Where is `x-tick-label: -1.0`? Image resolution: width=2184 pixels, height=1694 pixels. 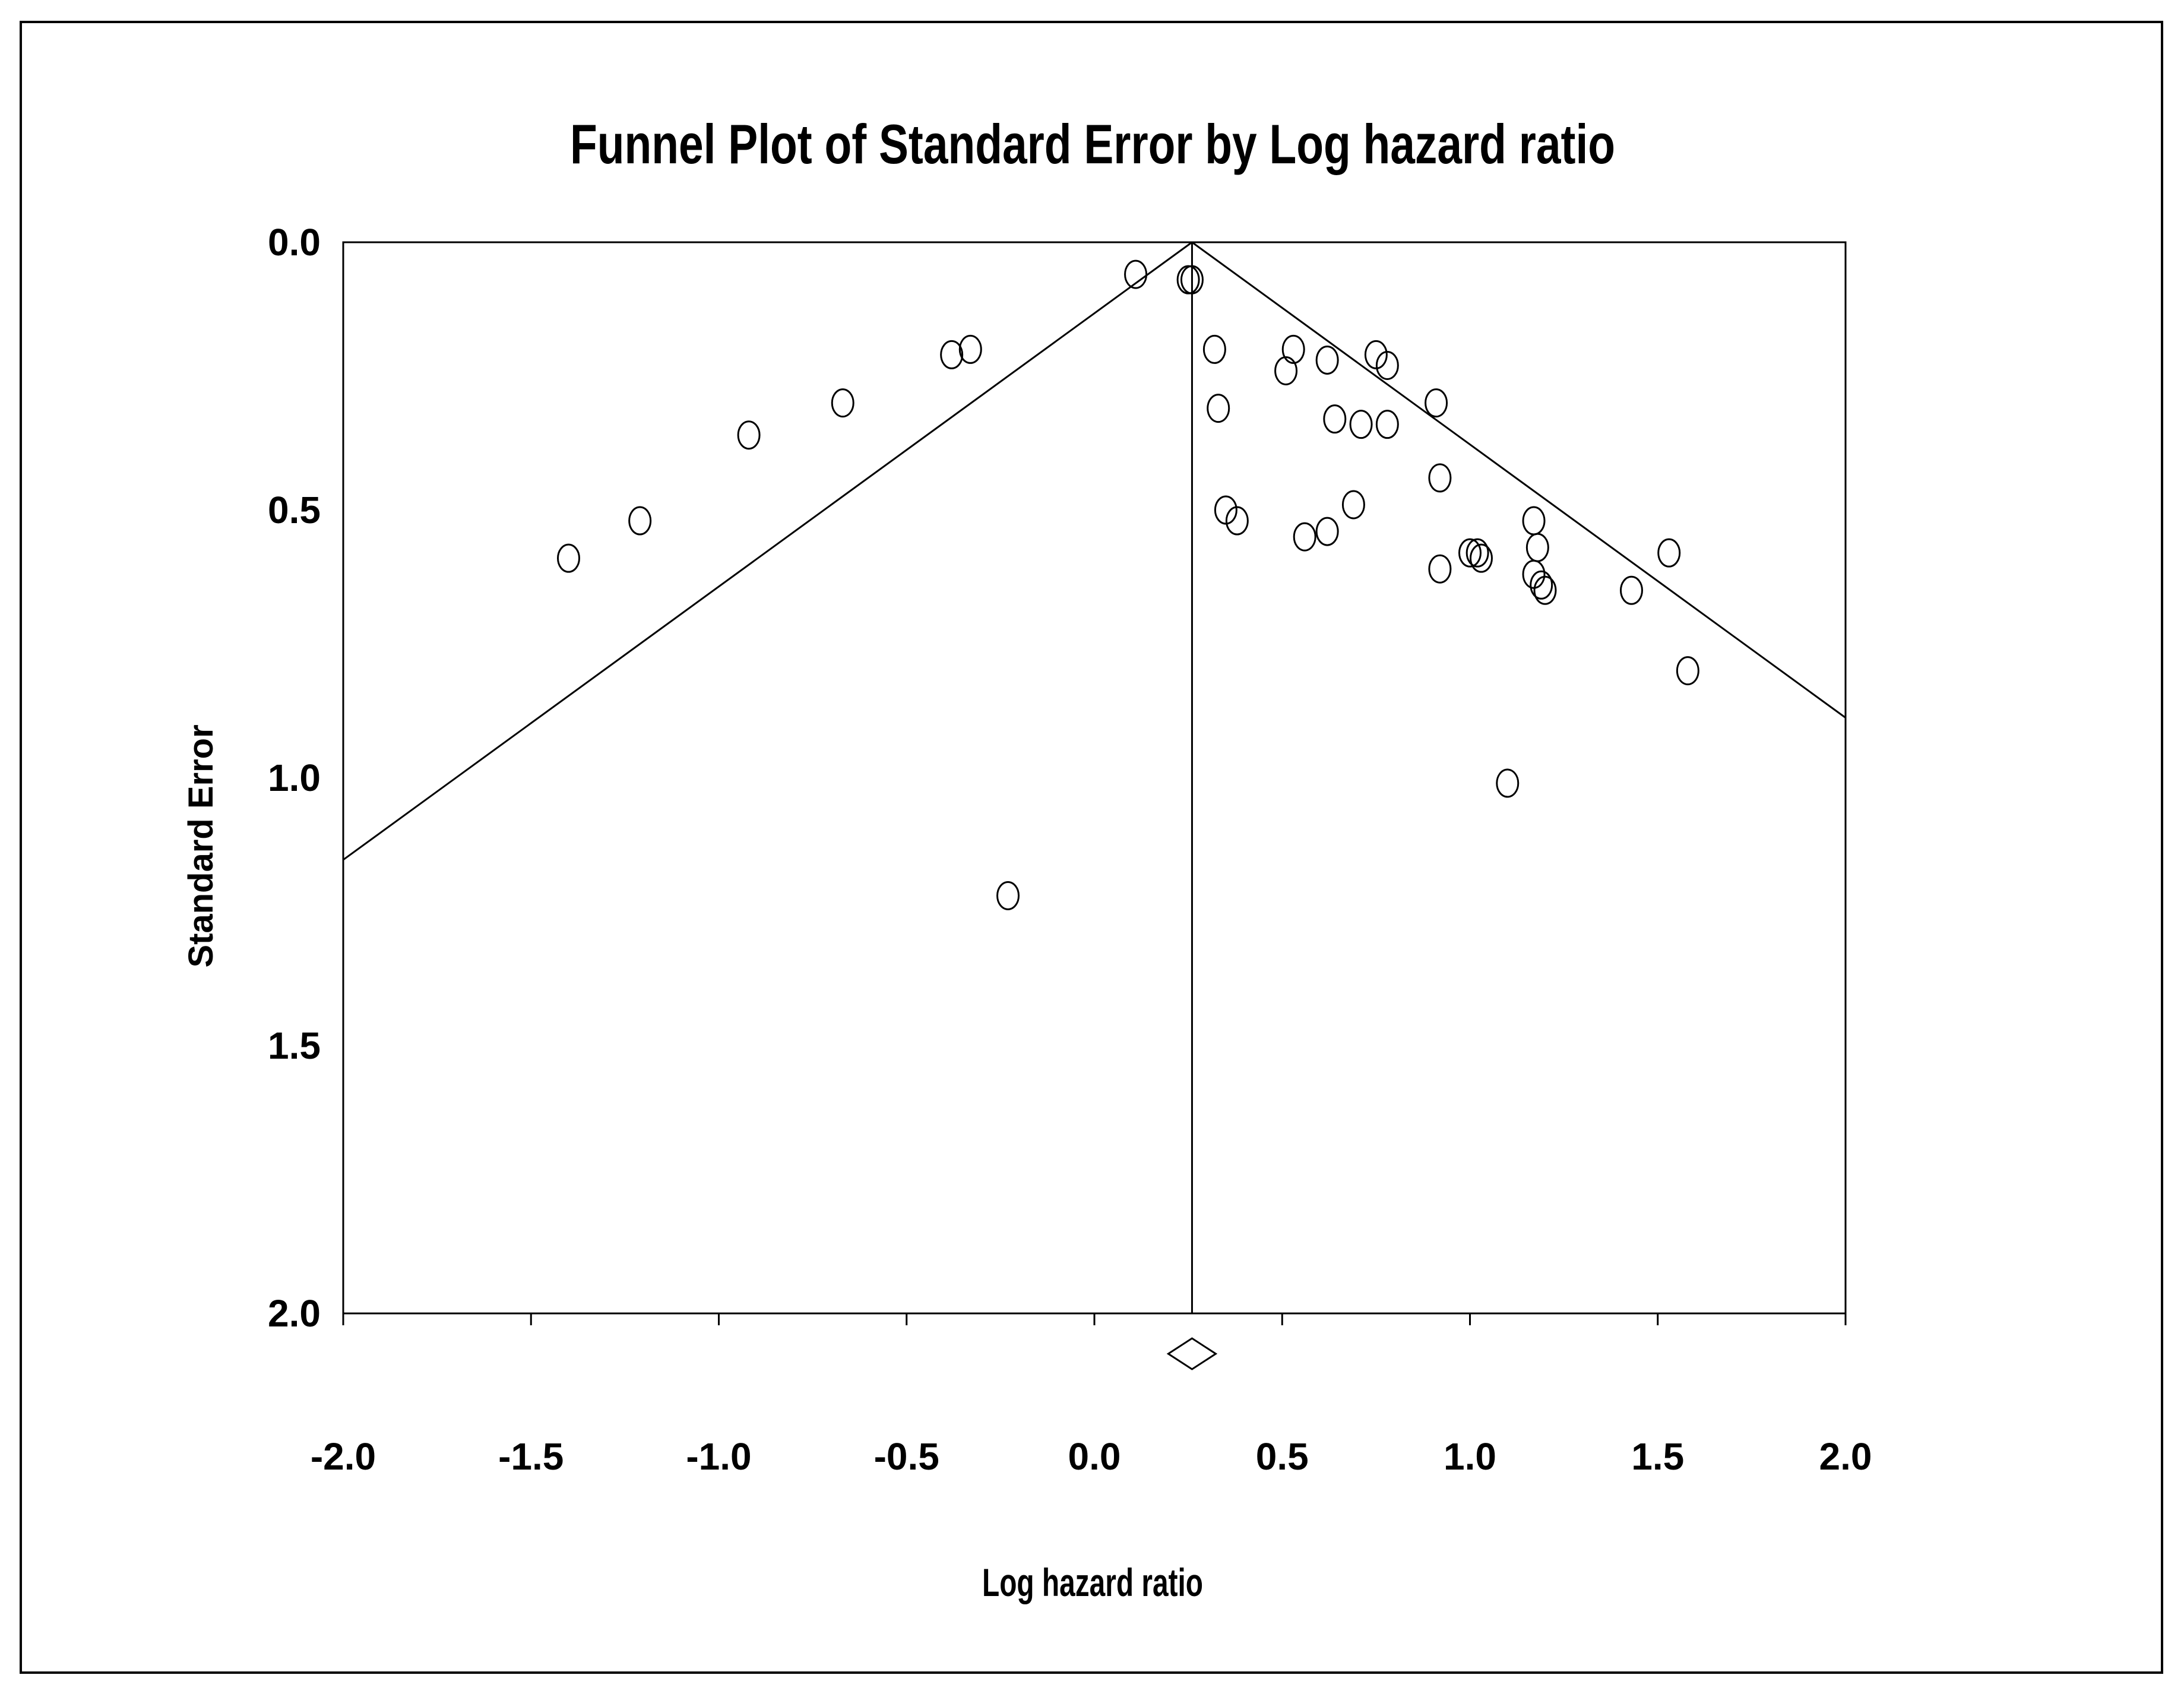 x-tick-label: -1.0 is located at coordinates (718, 1457).